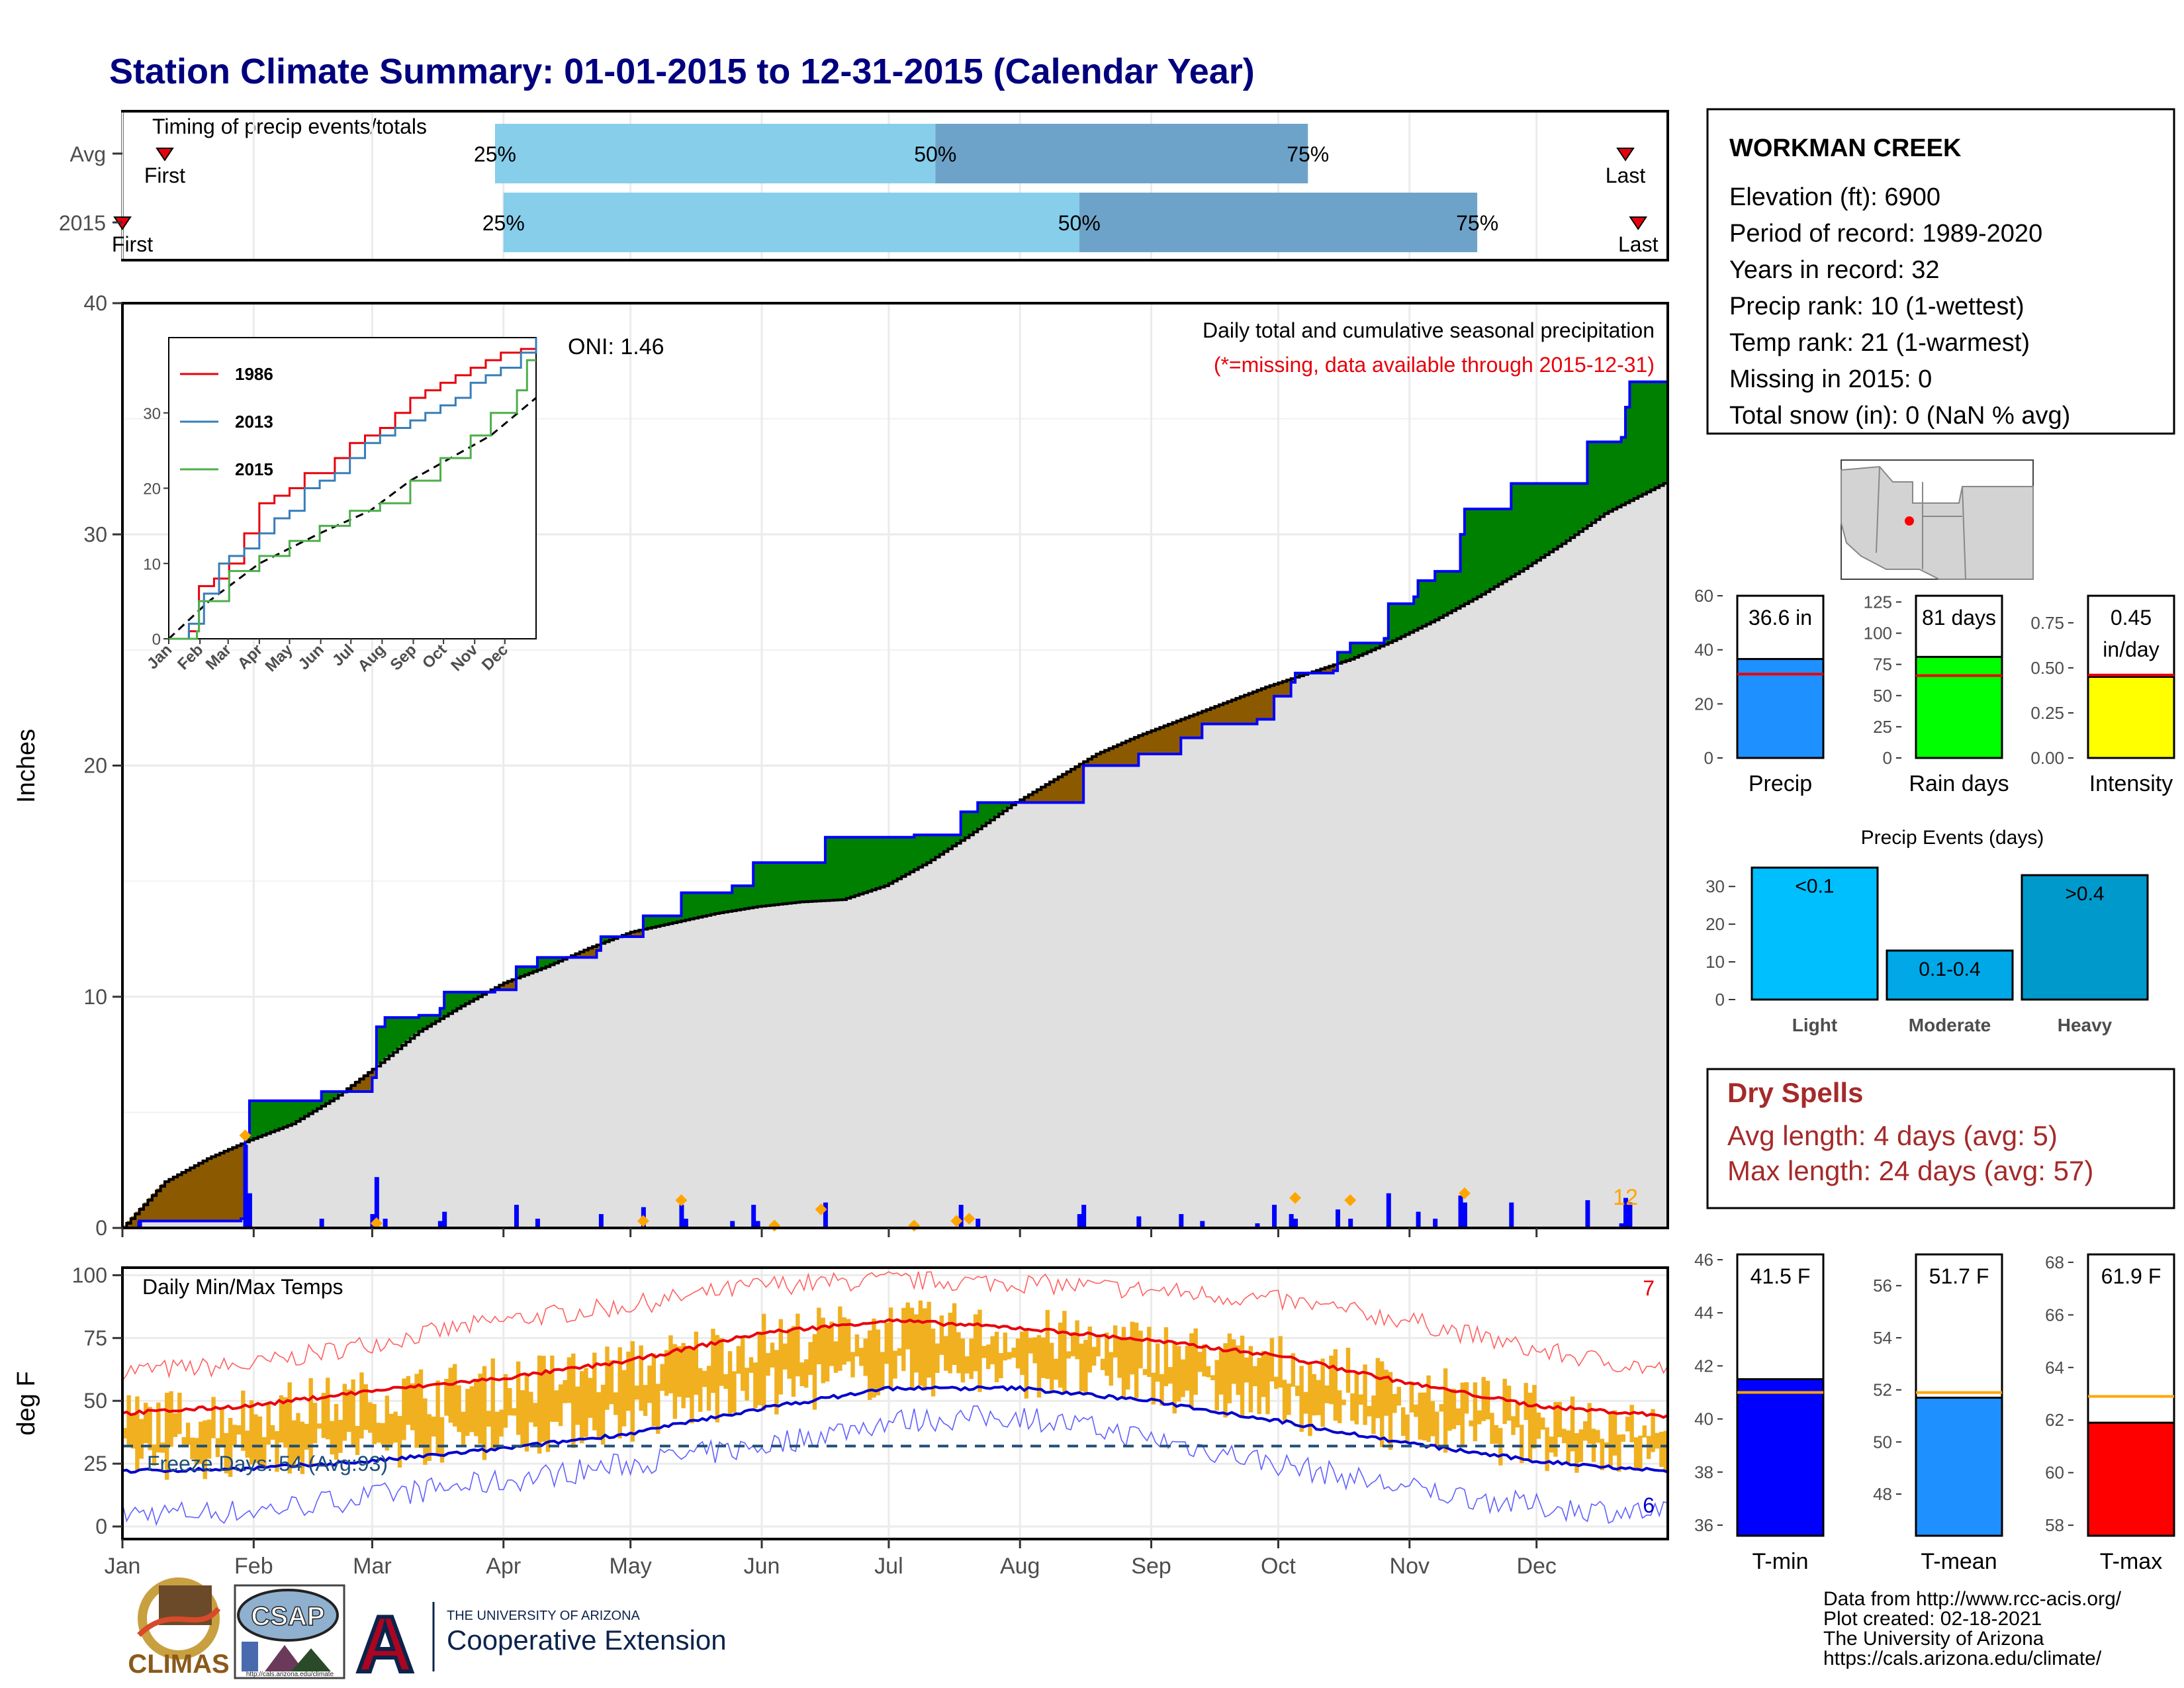 The image size is (2184, 1688). I want to click on inset-series-2013, so click(353, 489).